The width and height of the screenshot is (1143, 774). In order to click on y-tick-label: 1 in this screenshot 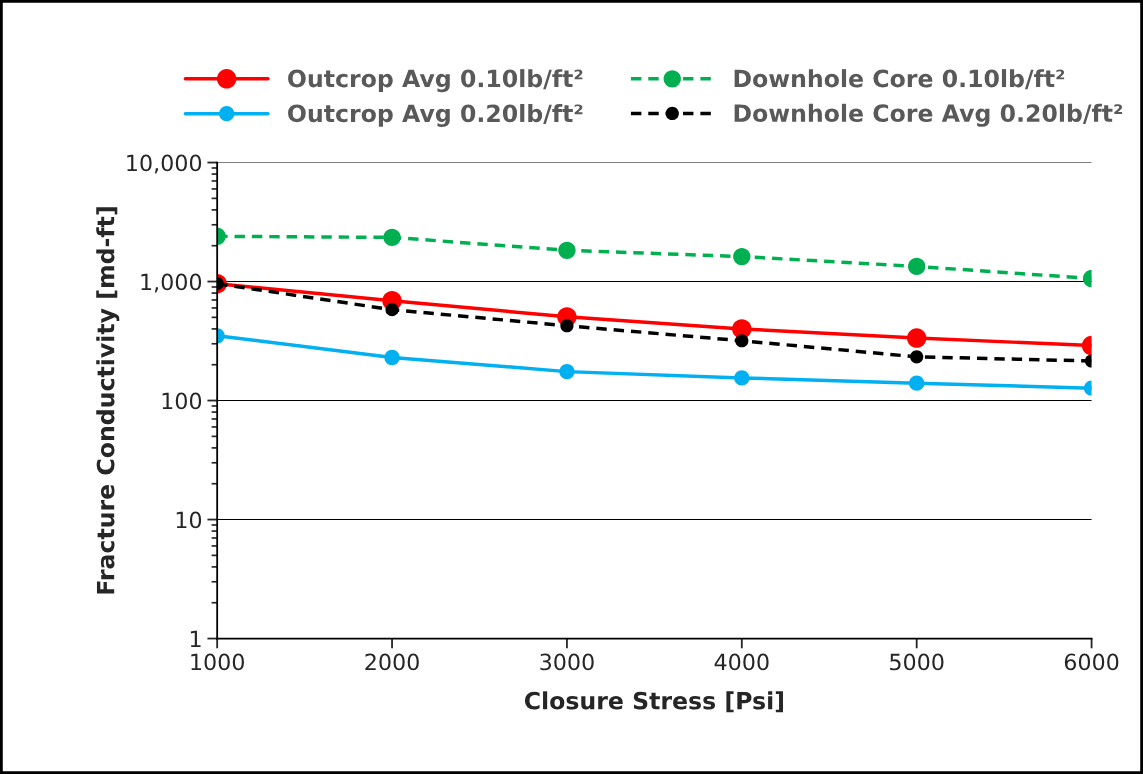, I will do `click(195, 638)`.